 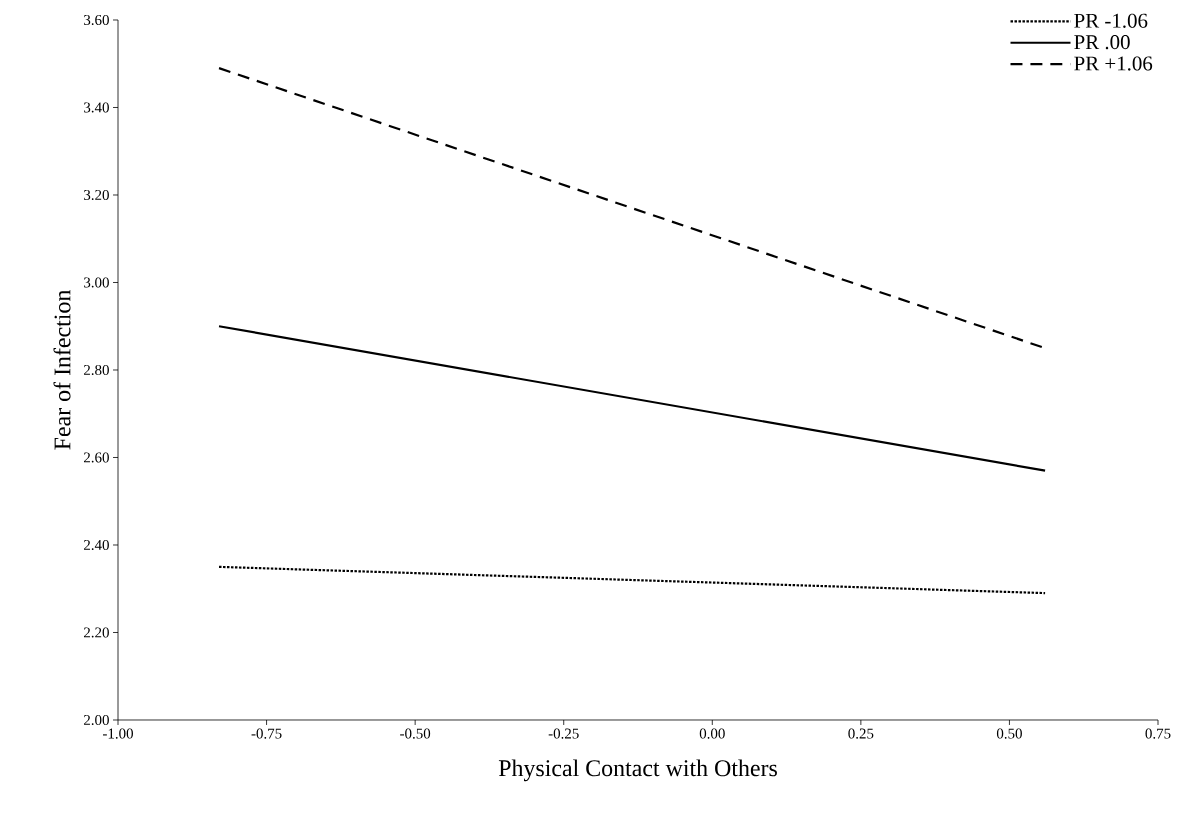 I want to click on x-tick-label: -1.00, so click(x=117, y=733).